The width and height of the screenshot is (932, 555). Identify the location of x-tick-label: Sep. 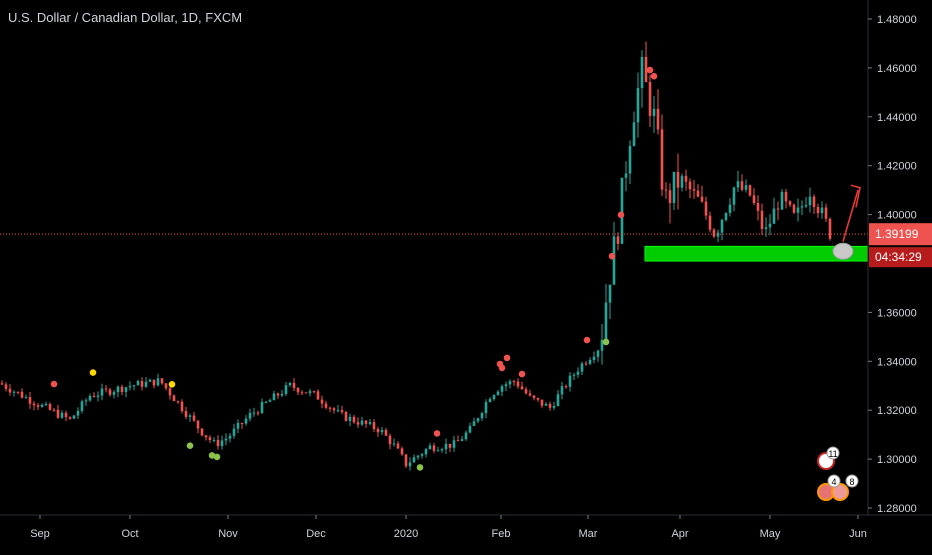
(40, 534).